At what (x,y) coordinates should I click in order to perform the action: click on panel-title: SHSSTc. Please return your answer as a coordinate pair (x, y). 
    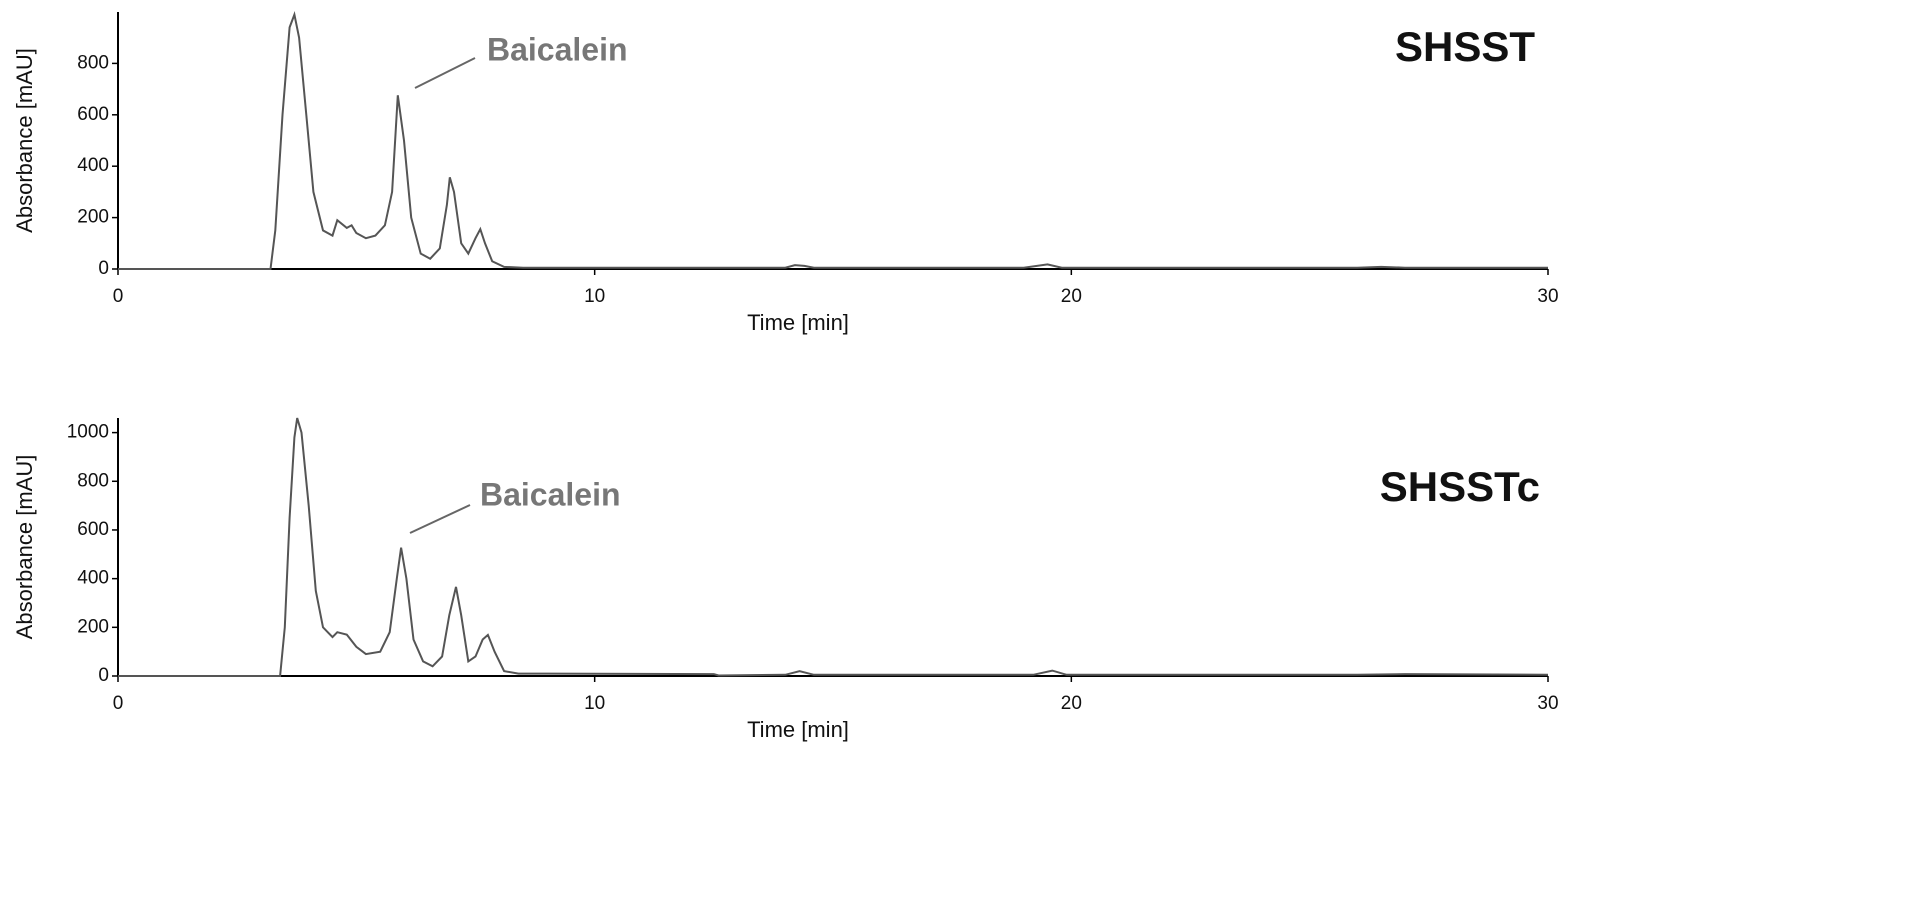
    Looking at the image, I should click on (1460, 486).